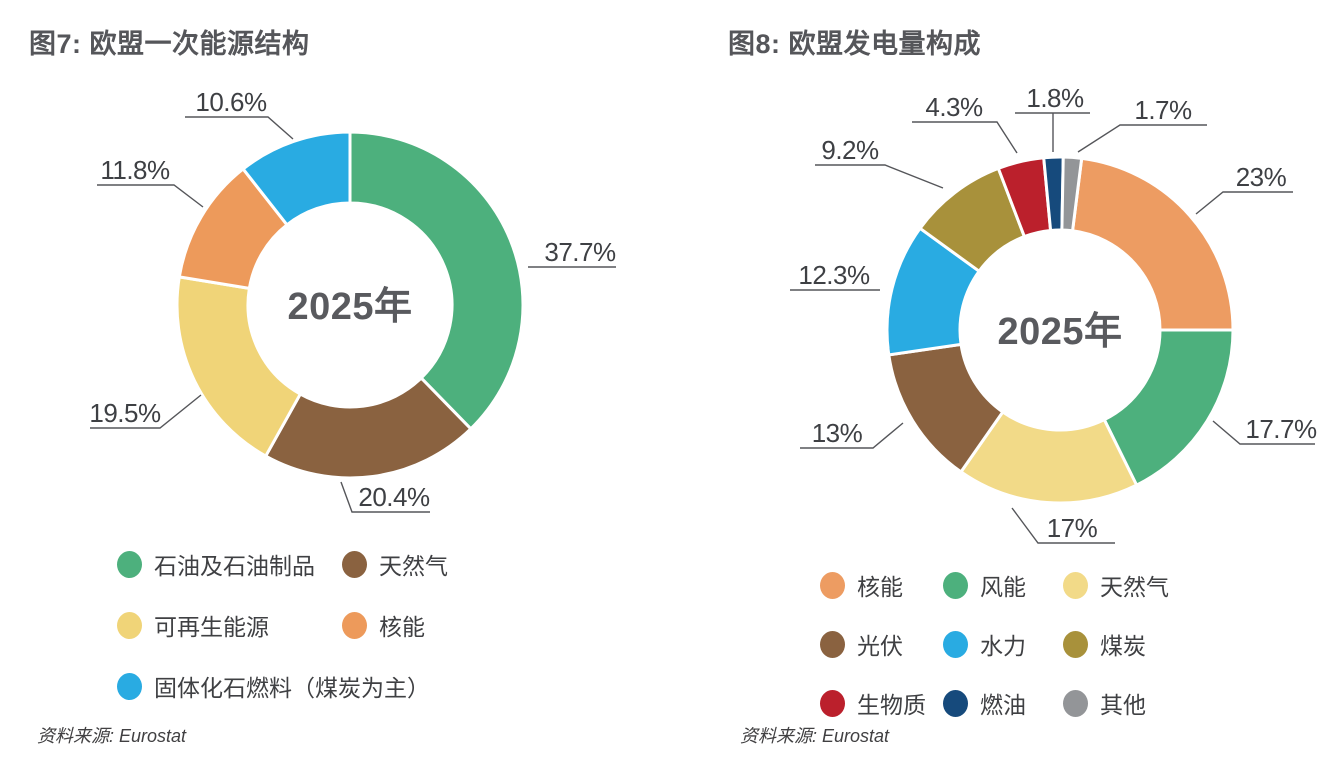  What do you see at coordinates (1072, 194) in the screenshot?
I see `donut-slice-其他` at bounding box center [1072, 194].